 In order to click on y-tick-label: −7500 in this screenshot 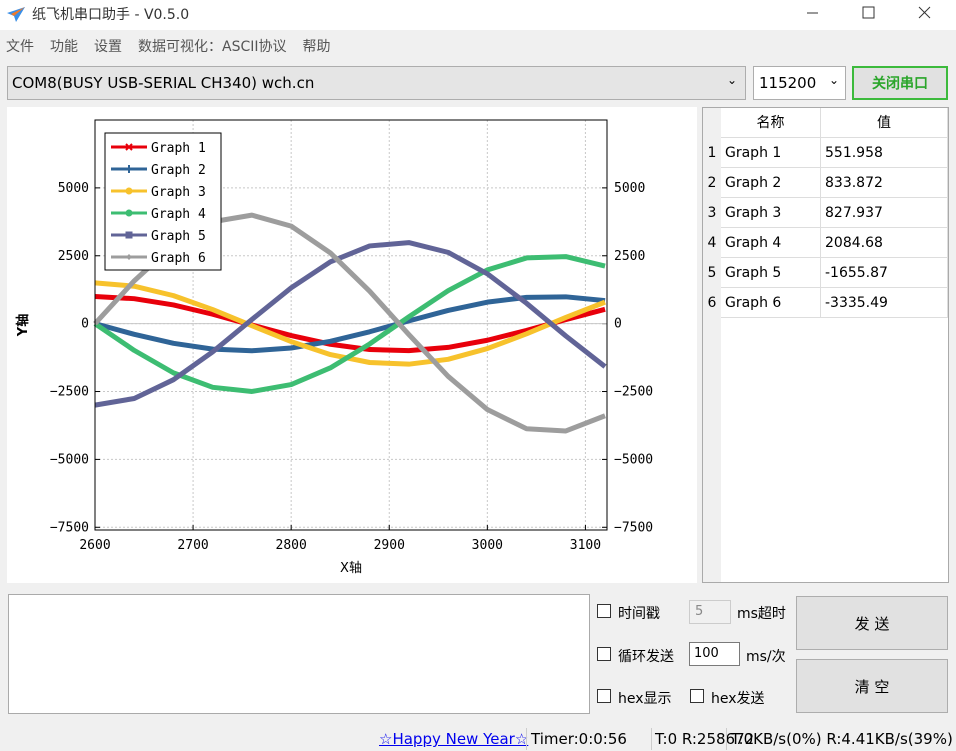, I will do `click(69, 527)`.